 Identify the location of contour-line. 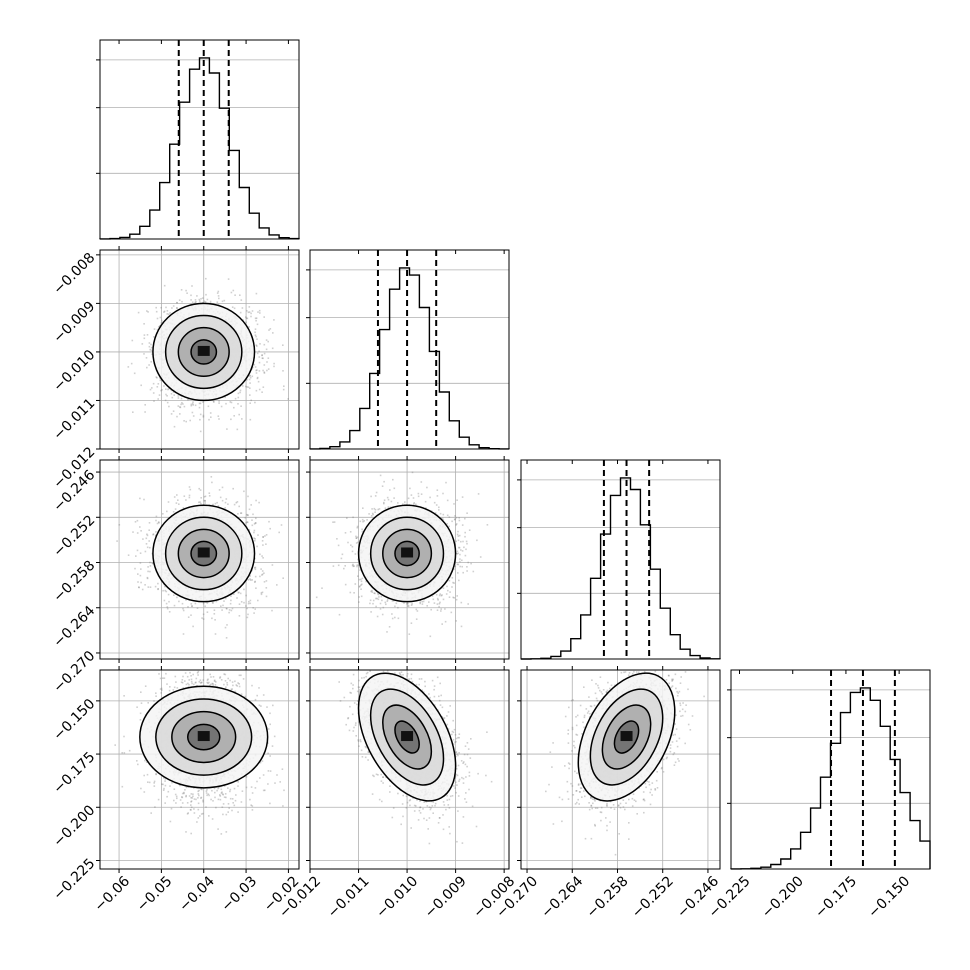
(203, 553).